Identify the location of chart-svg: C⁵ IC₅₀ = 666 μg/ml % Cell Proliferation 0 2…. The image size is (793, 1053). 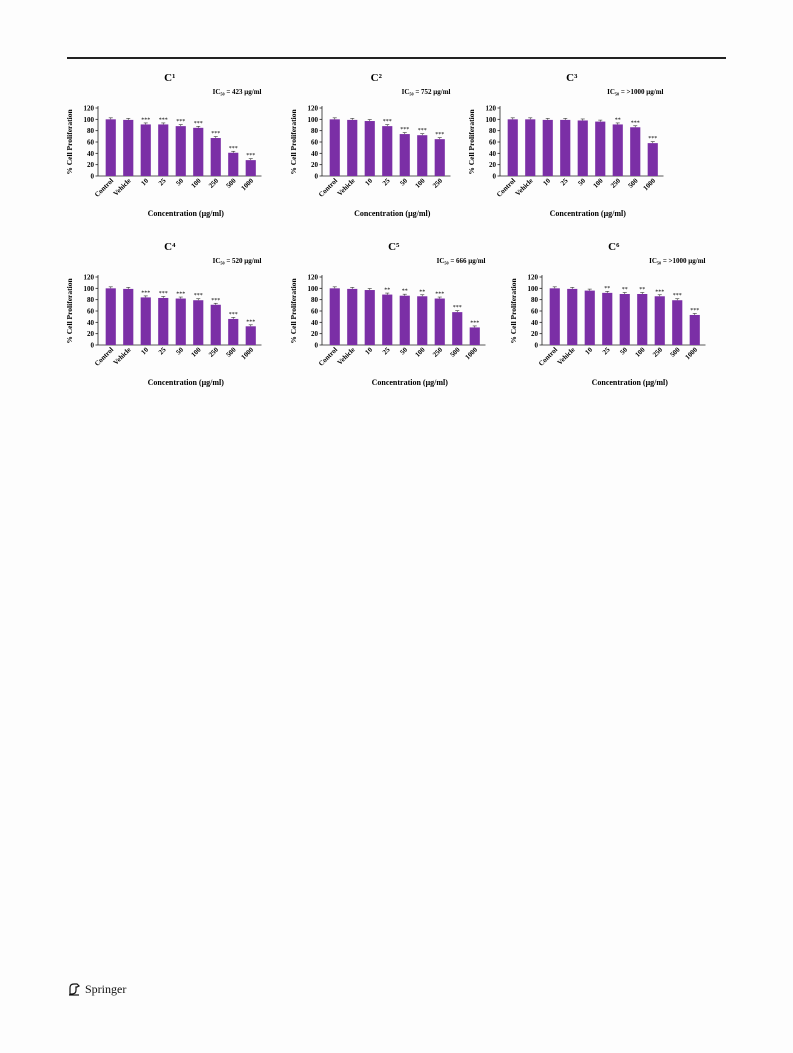
(387, 314).